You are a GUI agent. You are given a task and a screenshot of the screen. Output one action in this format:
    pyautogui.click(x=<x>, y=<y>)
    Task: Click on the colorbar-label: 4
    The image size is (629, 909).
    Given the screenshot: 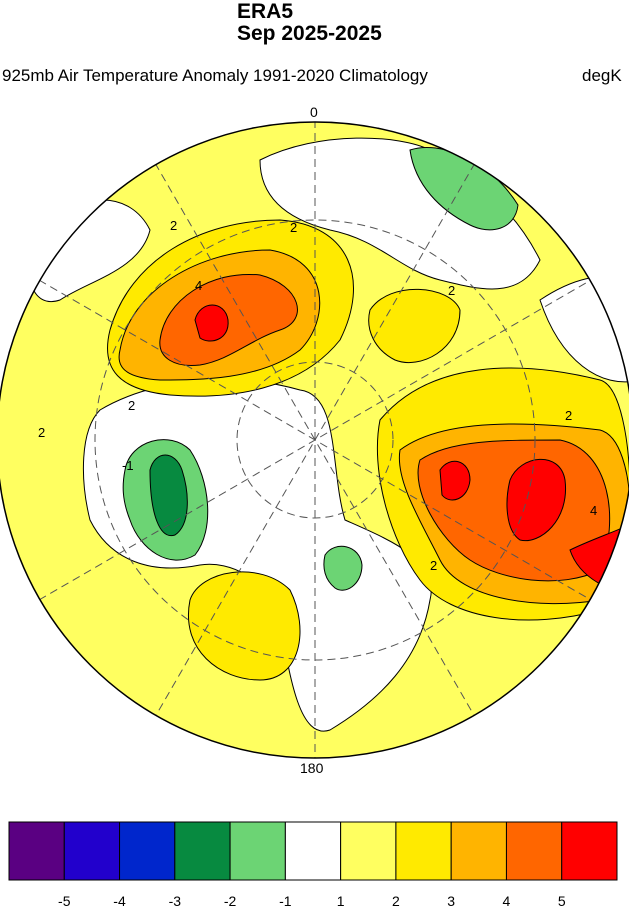 What is the action you would take?
    pyautogui.click(x=506, y=901)
    